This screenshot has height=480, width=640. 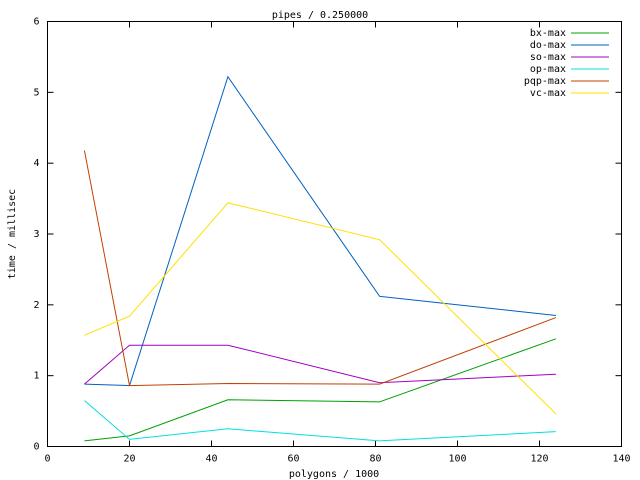 I want to click on x-tick-label: 60, so click(x=293, y=459).